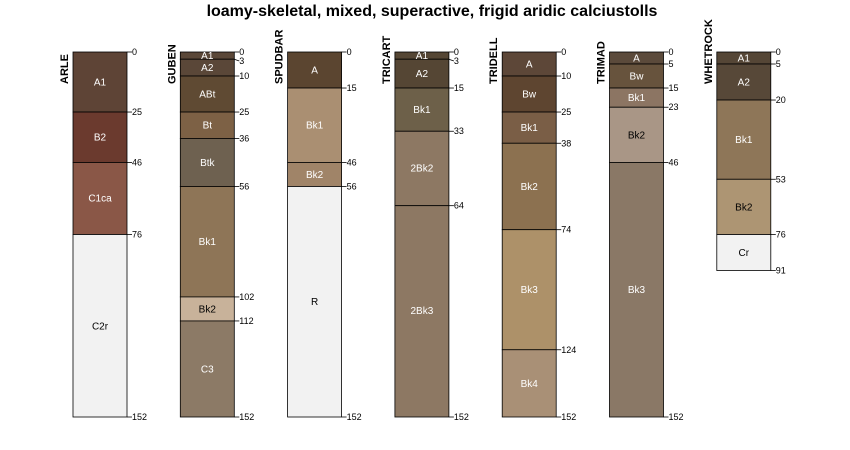 This screenshot has width=850, height=450. What do you see at coordinates (781, 179) in the screenshot?
I see `depth-label-53: 53` at bounding box center [781, 179].